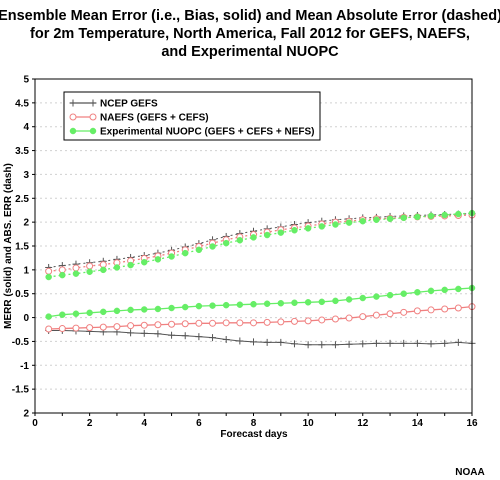  Describe the element at coordinates (207, 132) in the screenshot. I see `legend-label: Experimental NUOPC (GEFS + CEFS + NEFS)` at that location.